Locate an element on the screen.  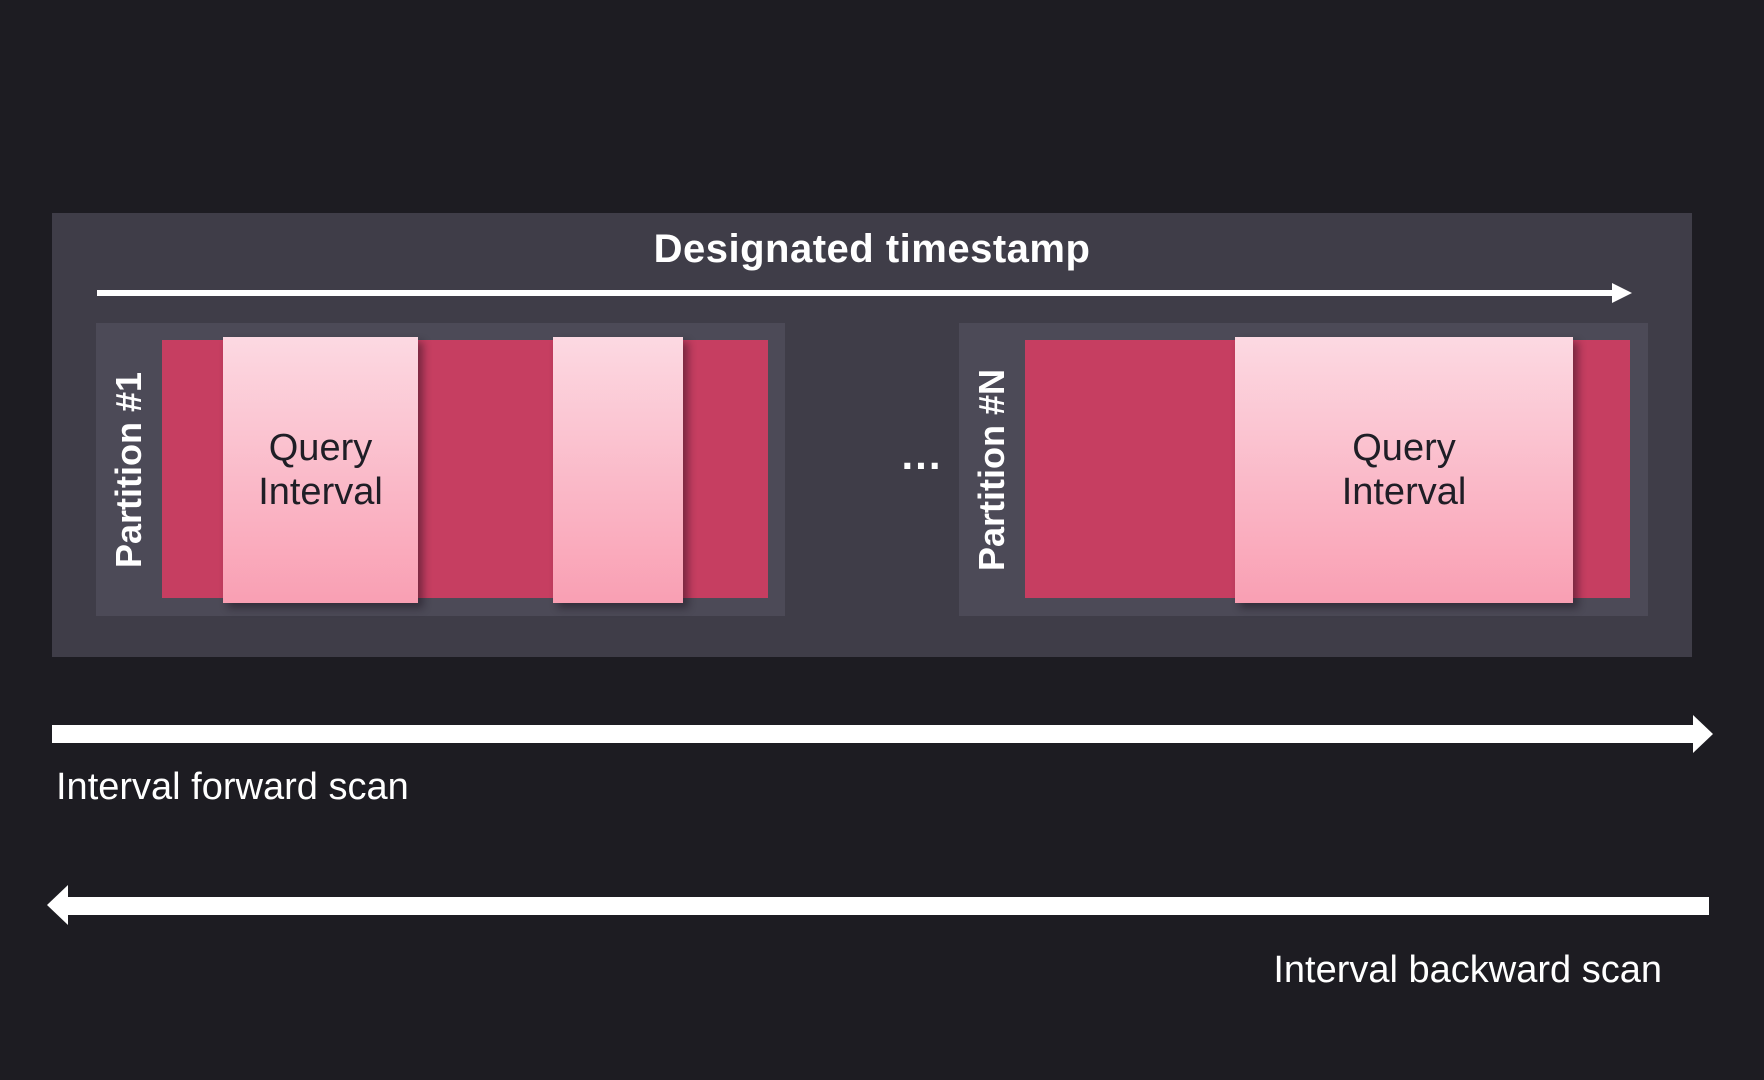
partition-n-box: Partition #N Query Interval is located at coordinates (1303, 469).